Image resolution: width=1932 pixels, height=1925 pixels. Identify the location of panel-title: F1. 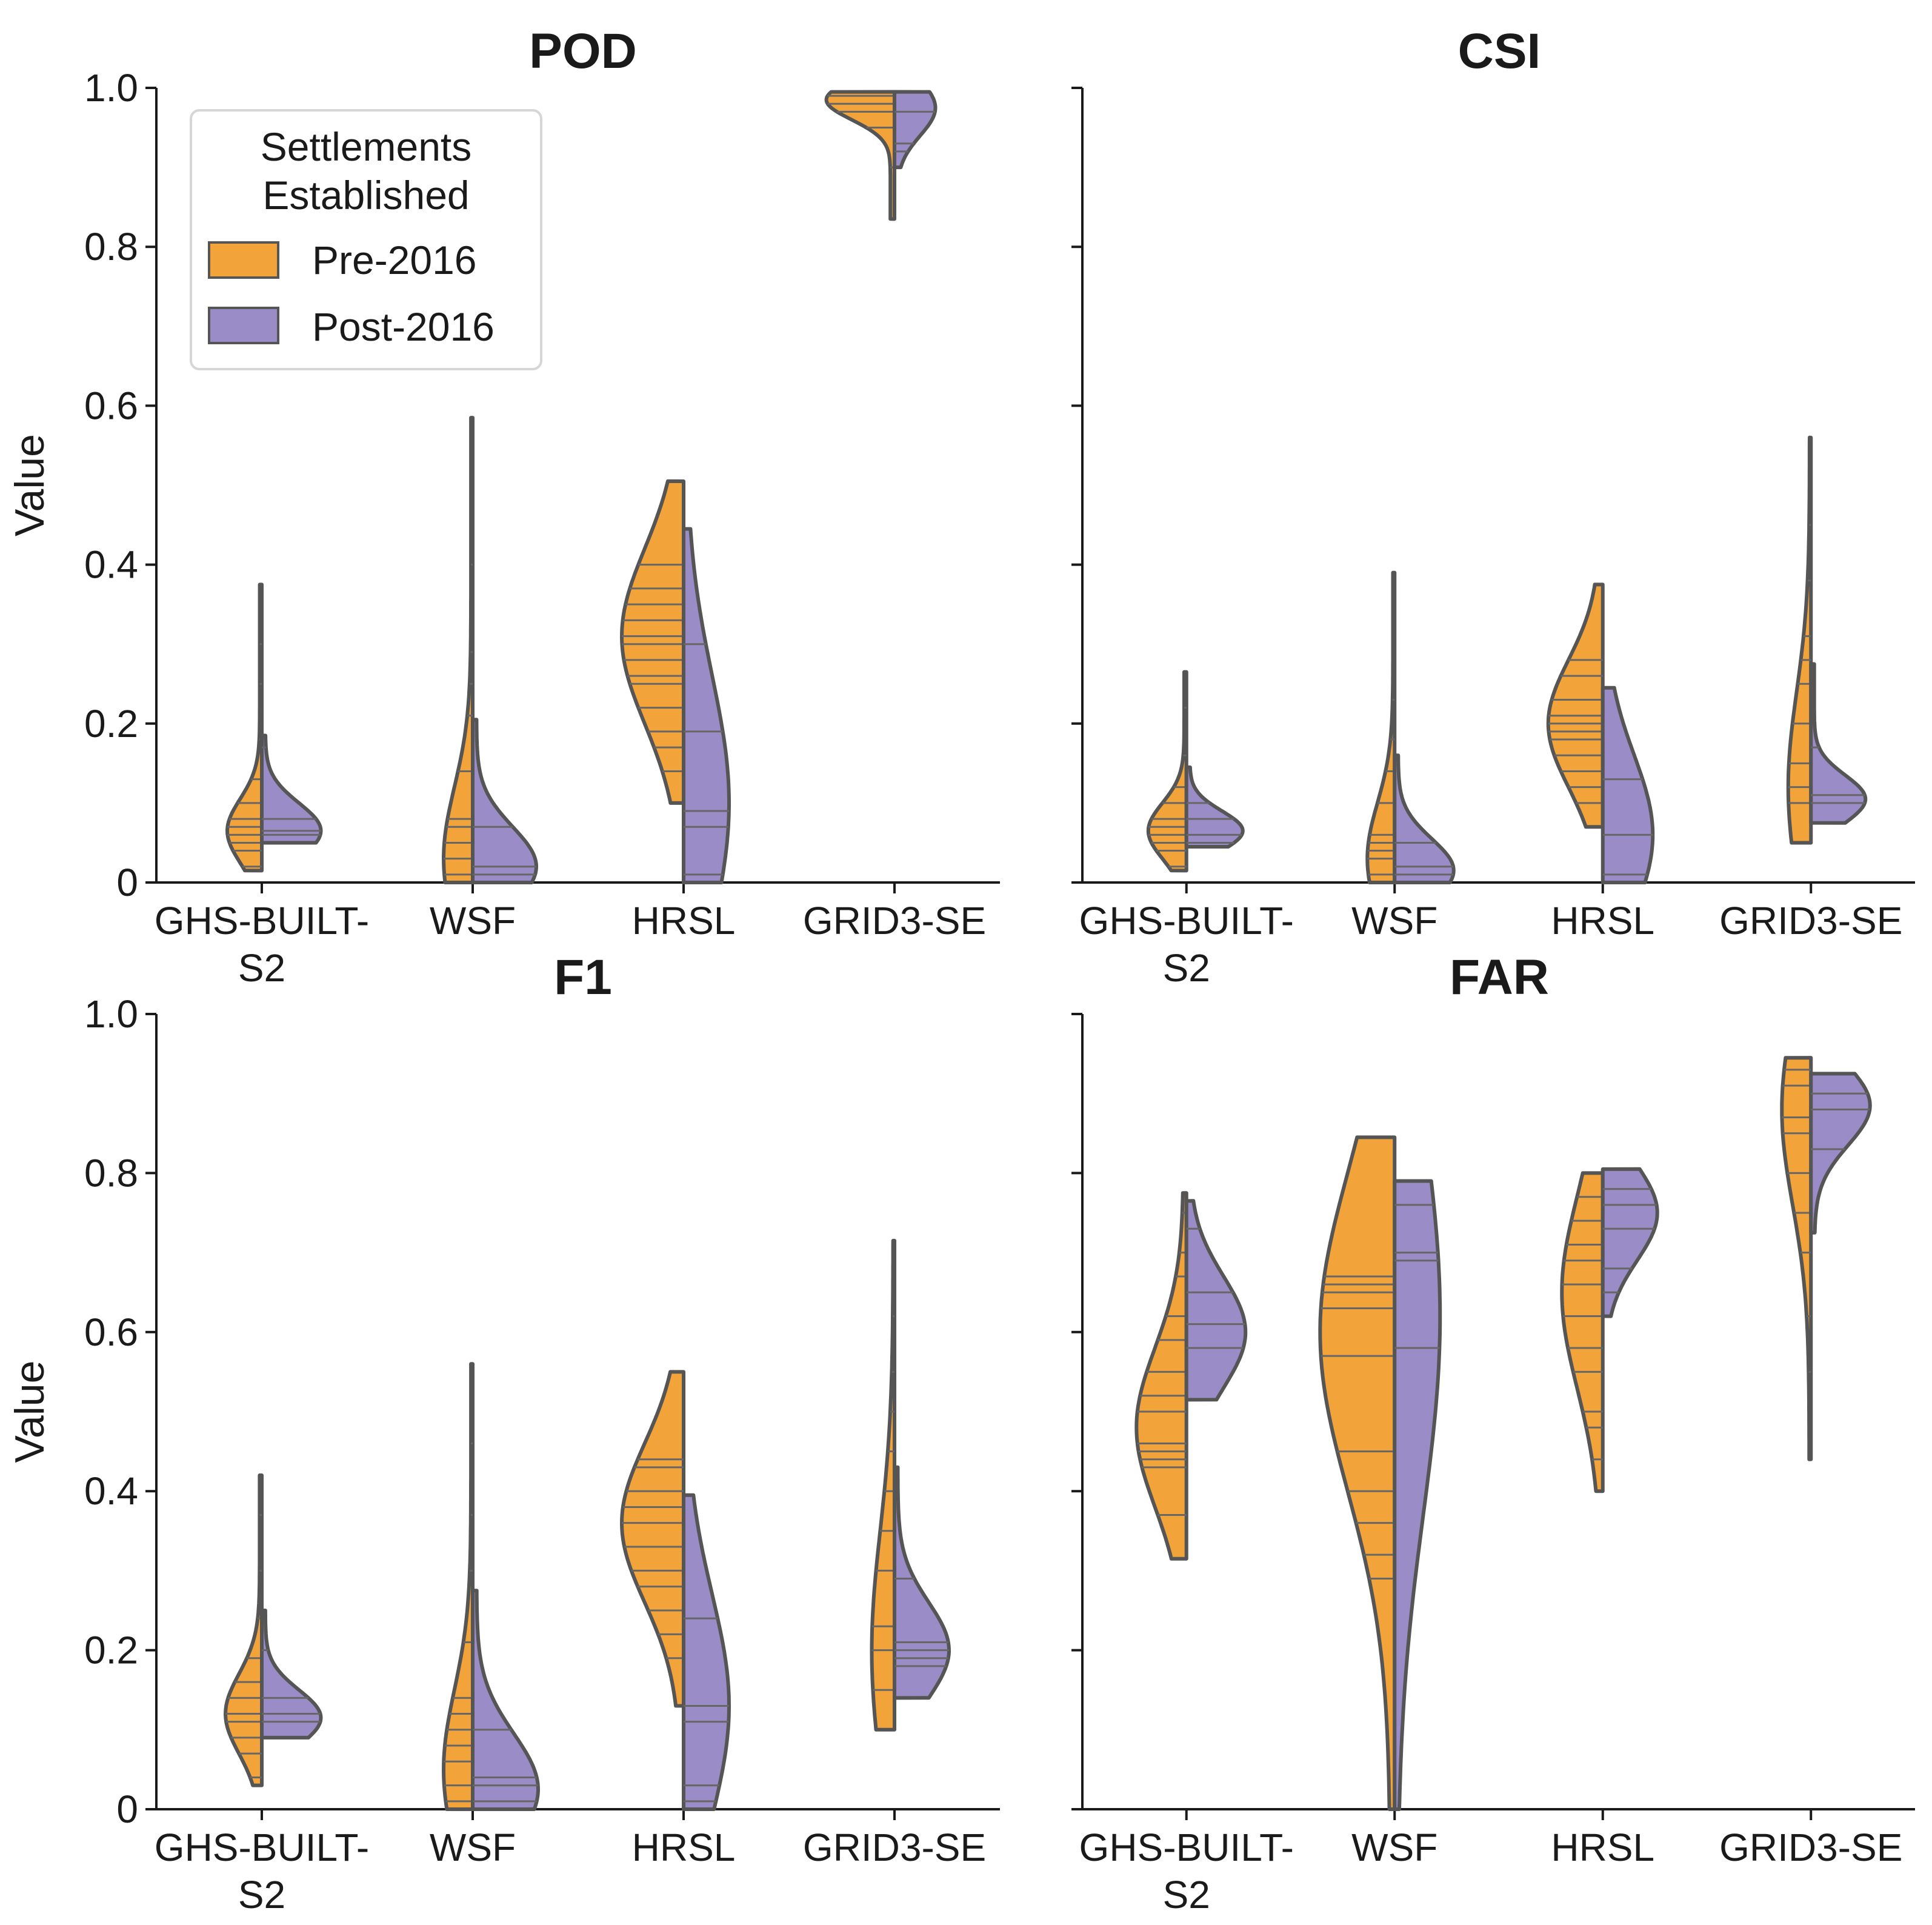
(583, 977).